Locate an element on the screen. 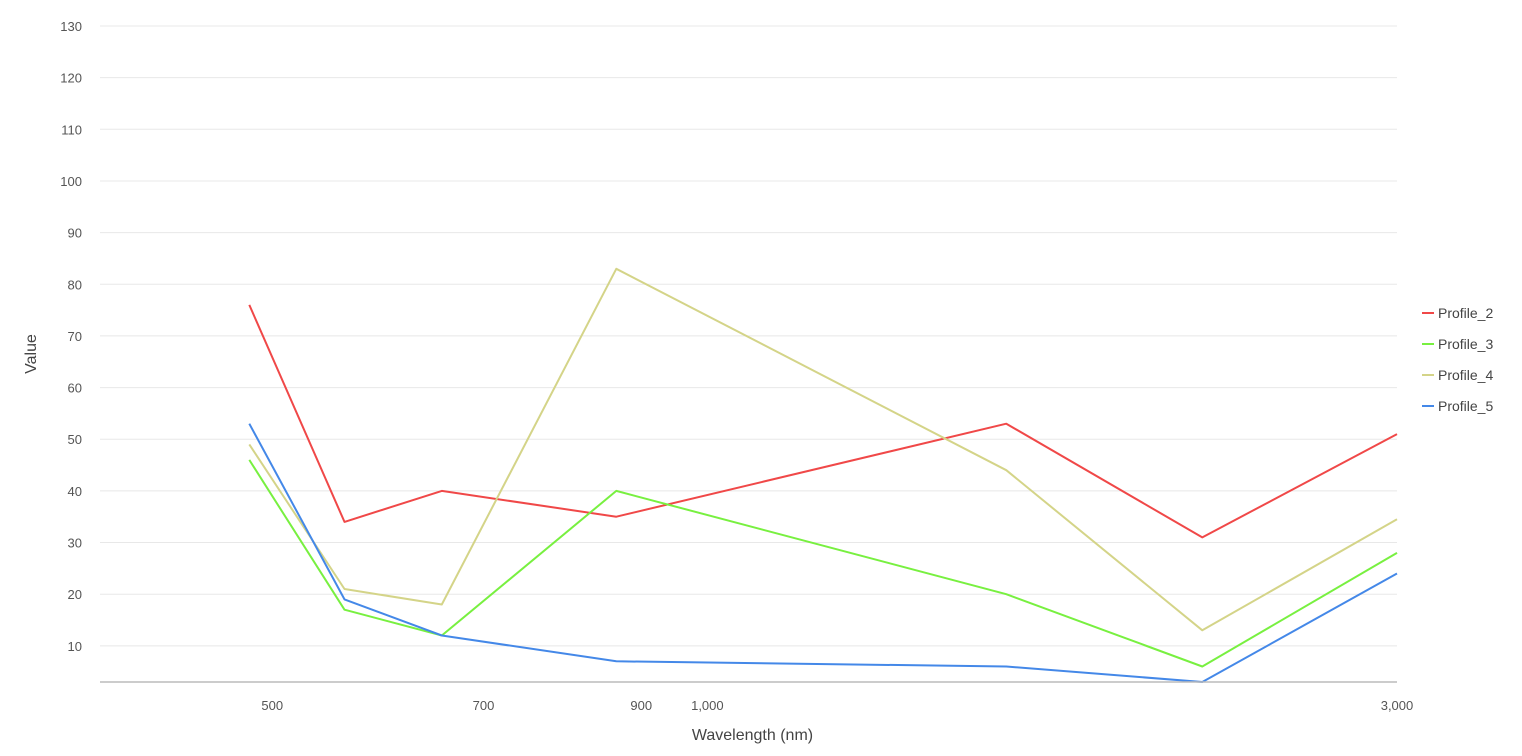 The height and width of the screenshot is (756, 1522). legend-item: Profile_5 is located at coordinates (1457, 406).